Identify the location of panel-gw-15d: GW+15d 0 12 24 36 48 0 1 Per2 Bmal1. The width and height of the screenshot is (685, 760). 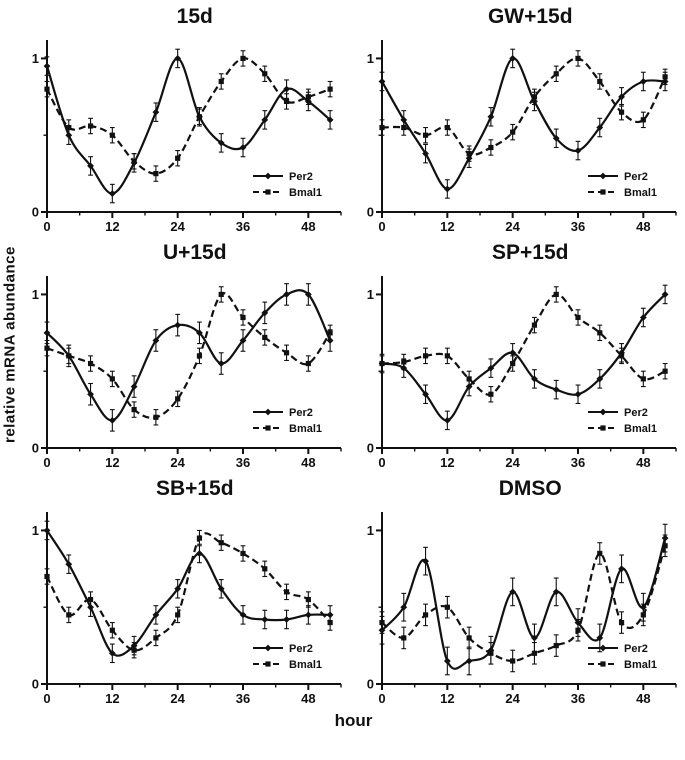
(521, 120).